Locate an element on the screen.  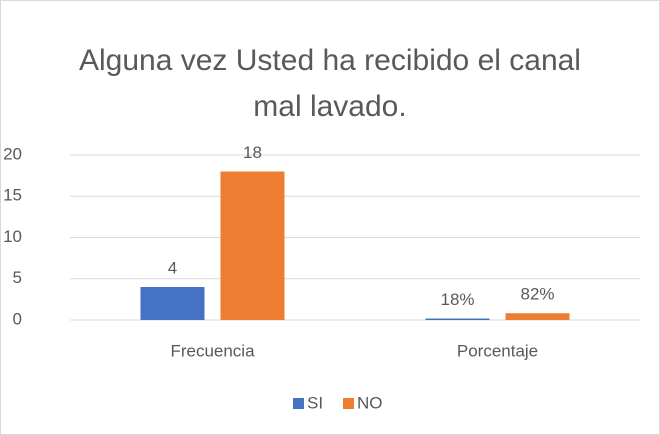
y-tick-label: 5 is located at coordinates (17, 277).